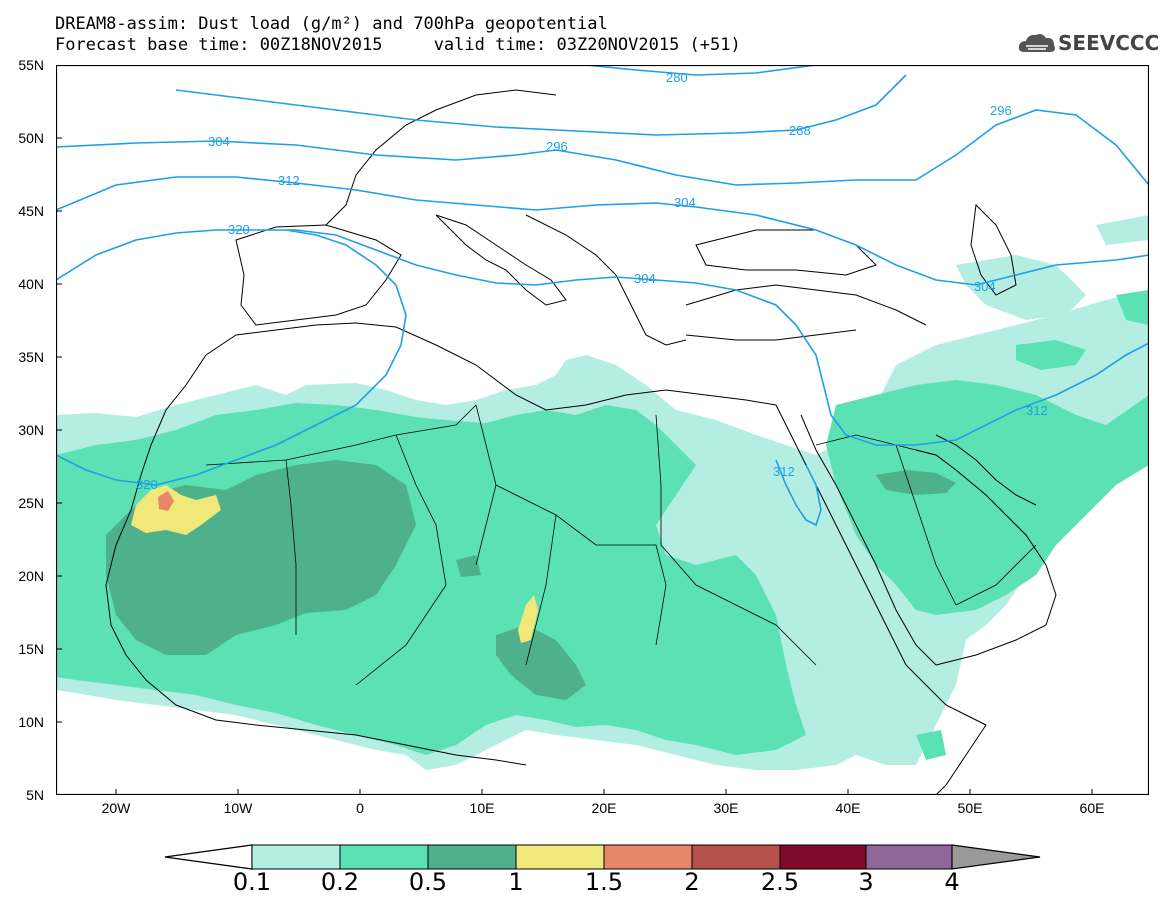  Describe the element at coordinates (31, 284) in the screenshot. I see `lat-label: 40N` at that location.